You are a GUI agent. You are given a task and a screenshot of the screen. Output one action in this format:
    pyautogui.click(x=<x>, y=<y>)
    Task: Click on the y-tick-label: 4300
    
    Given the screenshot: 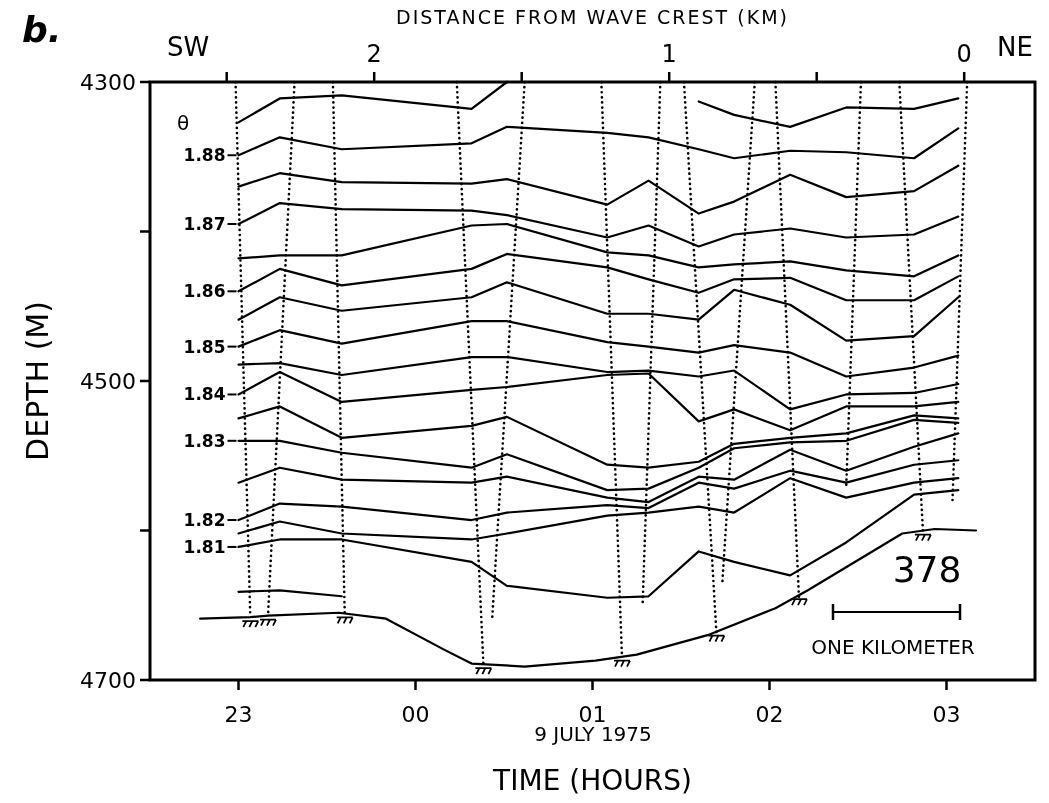 What is the action you would take?
    pyautogui.click(x=108, y=82)
    